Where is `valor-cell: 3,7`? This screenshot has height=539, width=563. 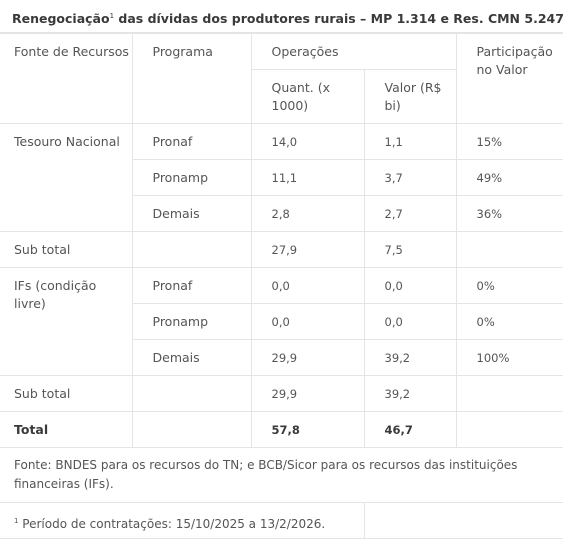 valor-cell: 3,7 is located at coordinates (410, 177).